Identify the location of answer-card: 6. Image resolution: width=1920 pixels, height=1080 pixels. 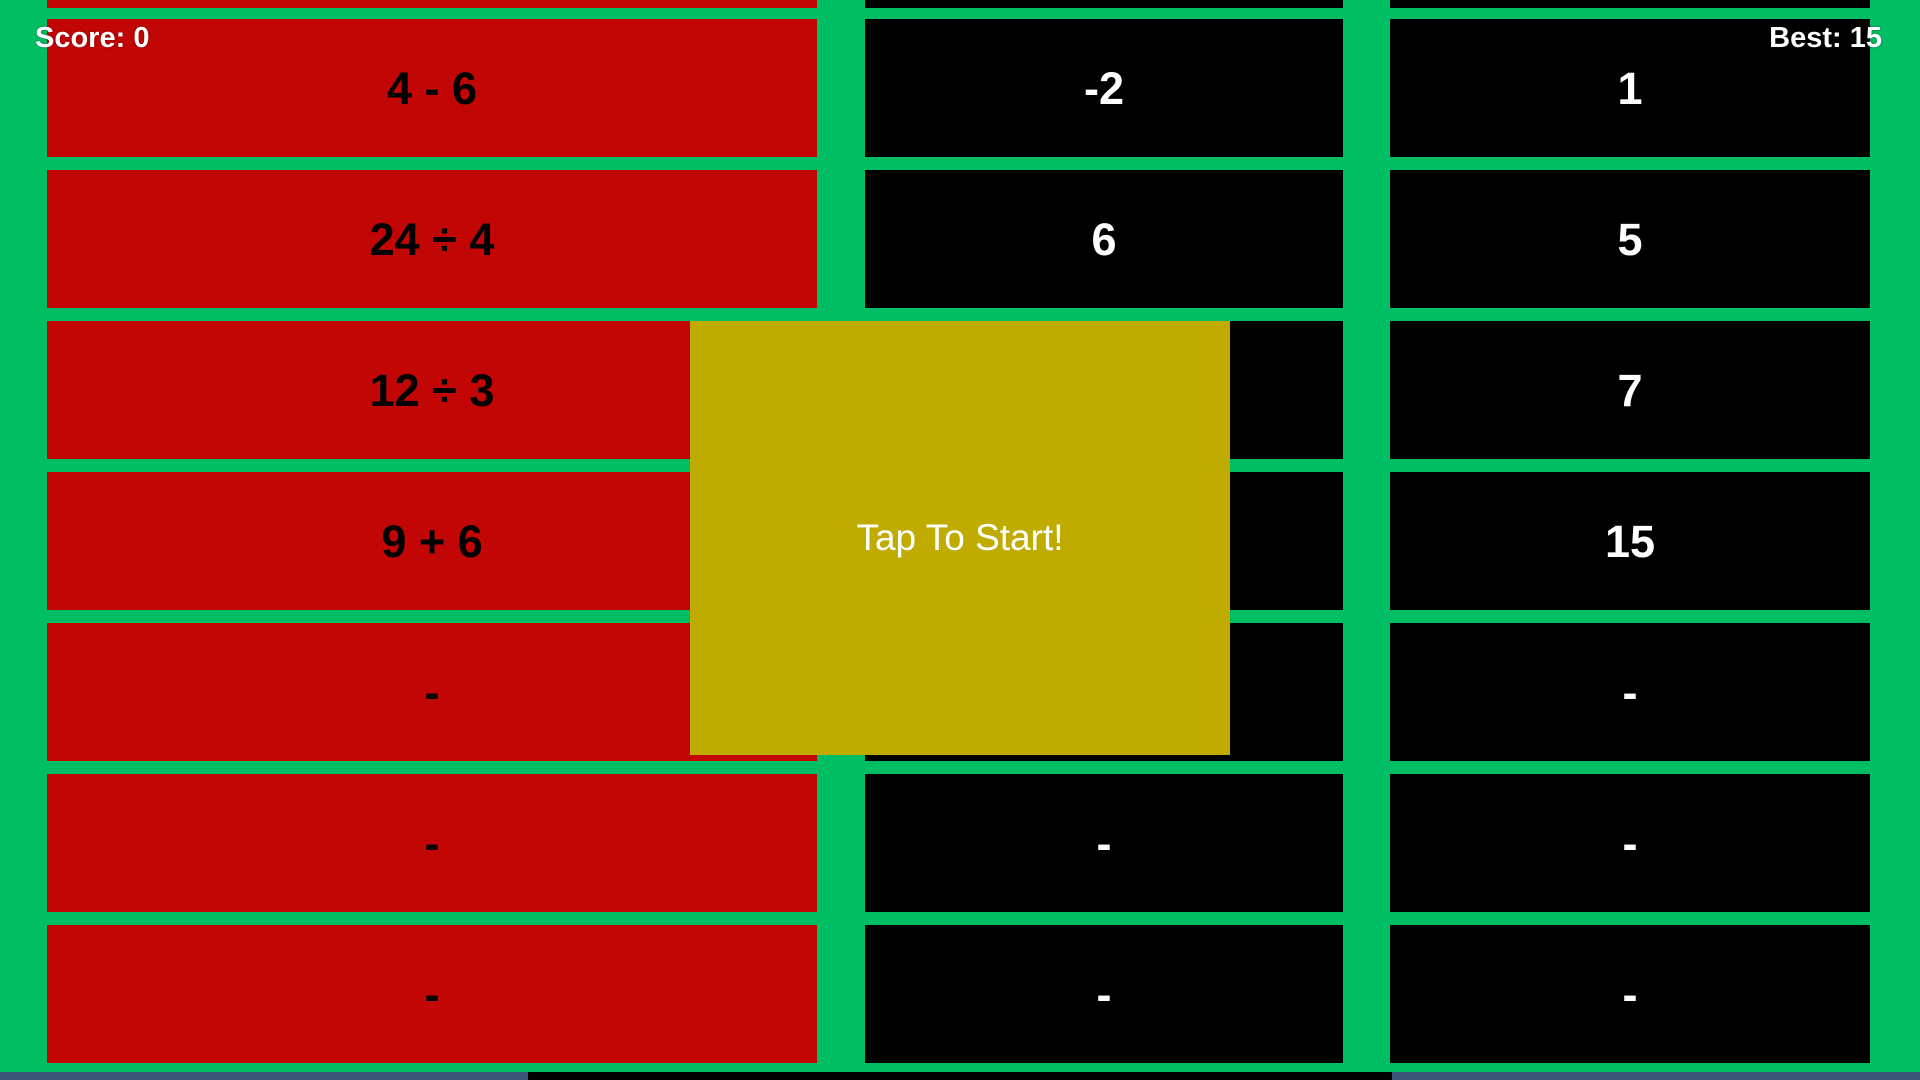
(1104, 239).